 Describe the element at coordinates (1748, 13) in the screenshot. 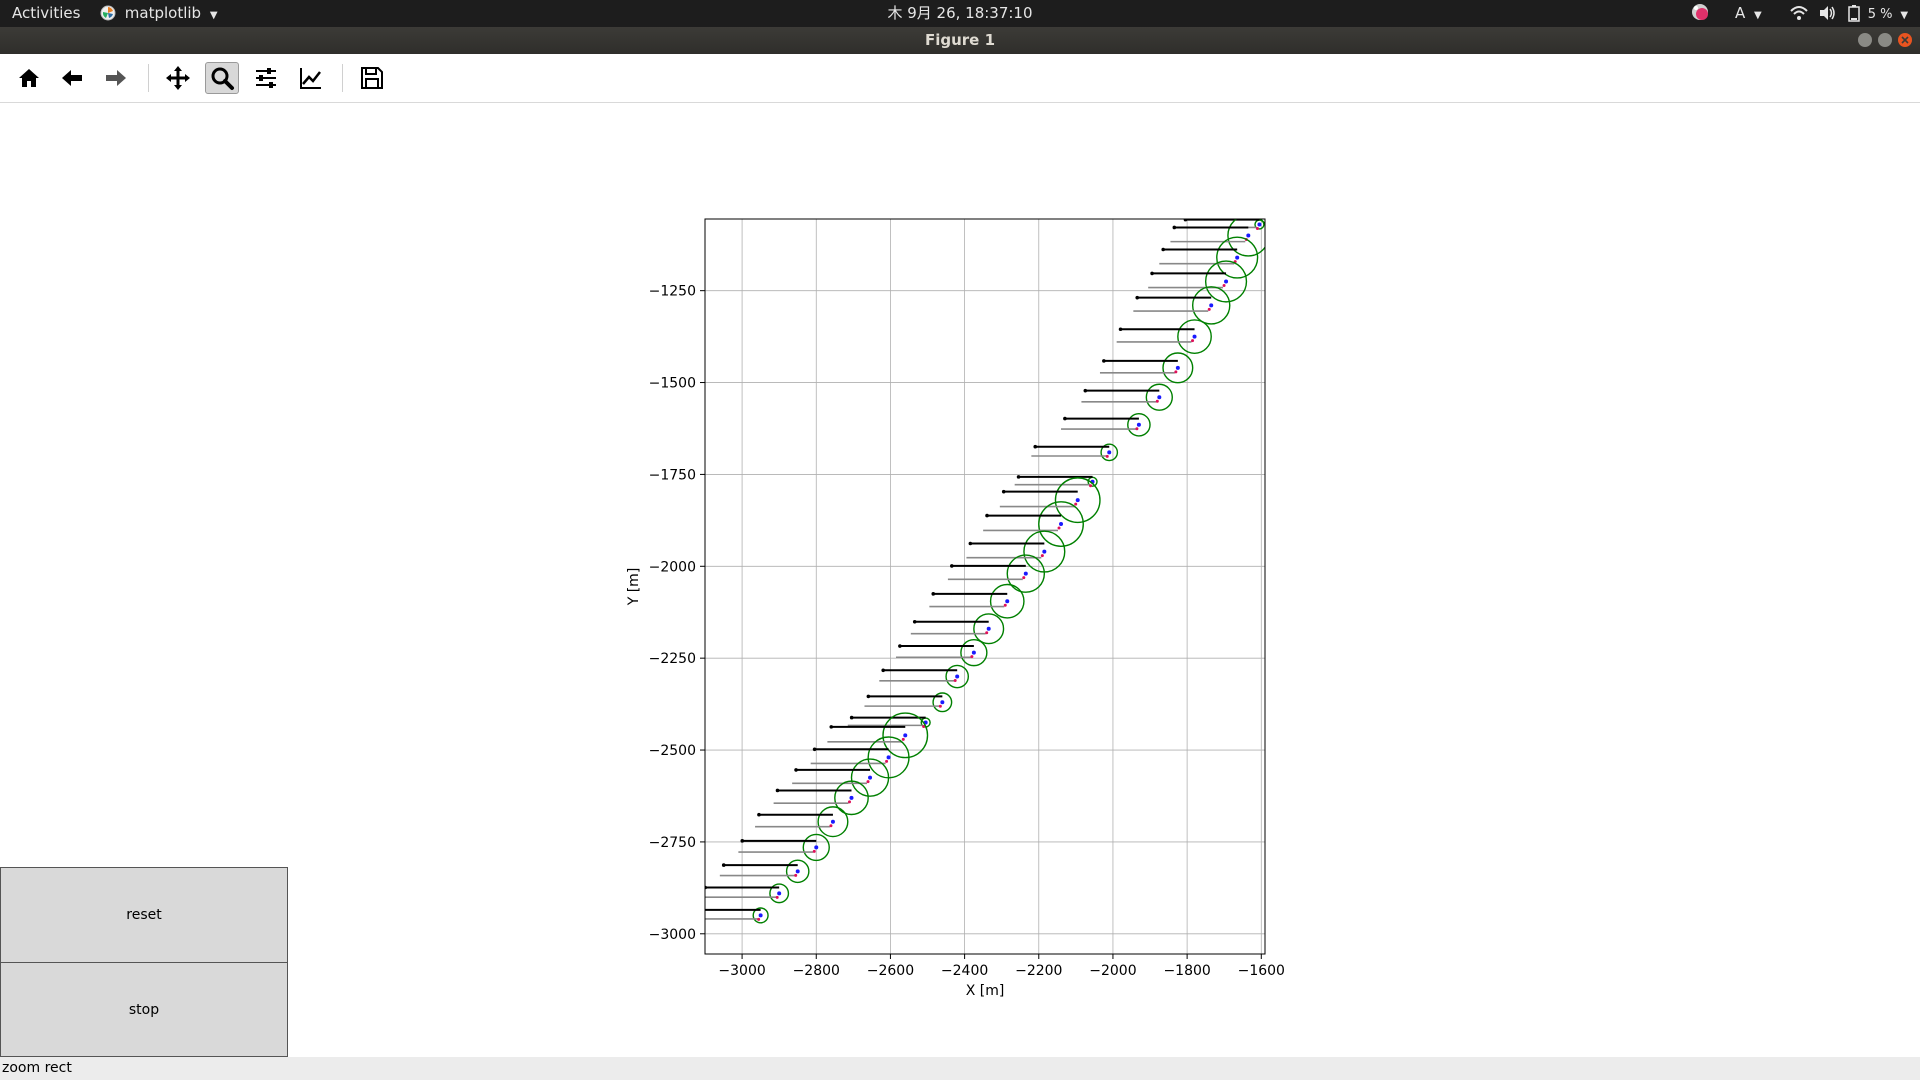

I see `keyboard-indicator: A ▼` at that location.